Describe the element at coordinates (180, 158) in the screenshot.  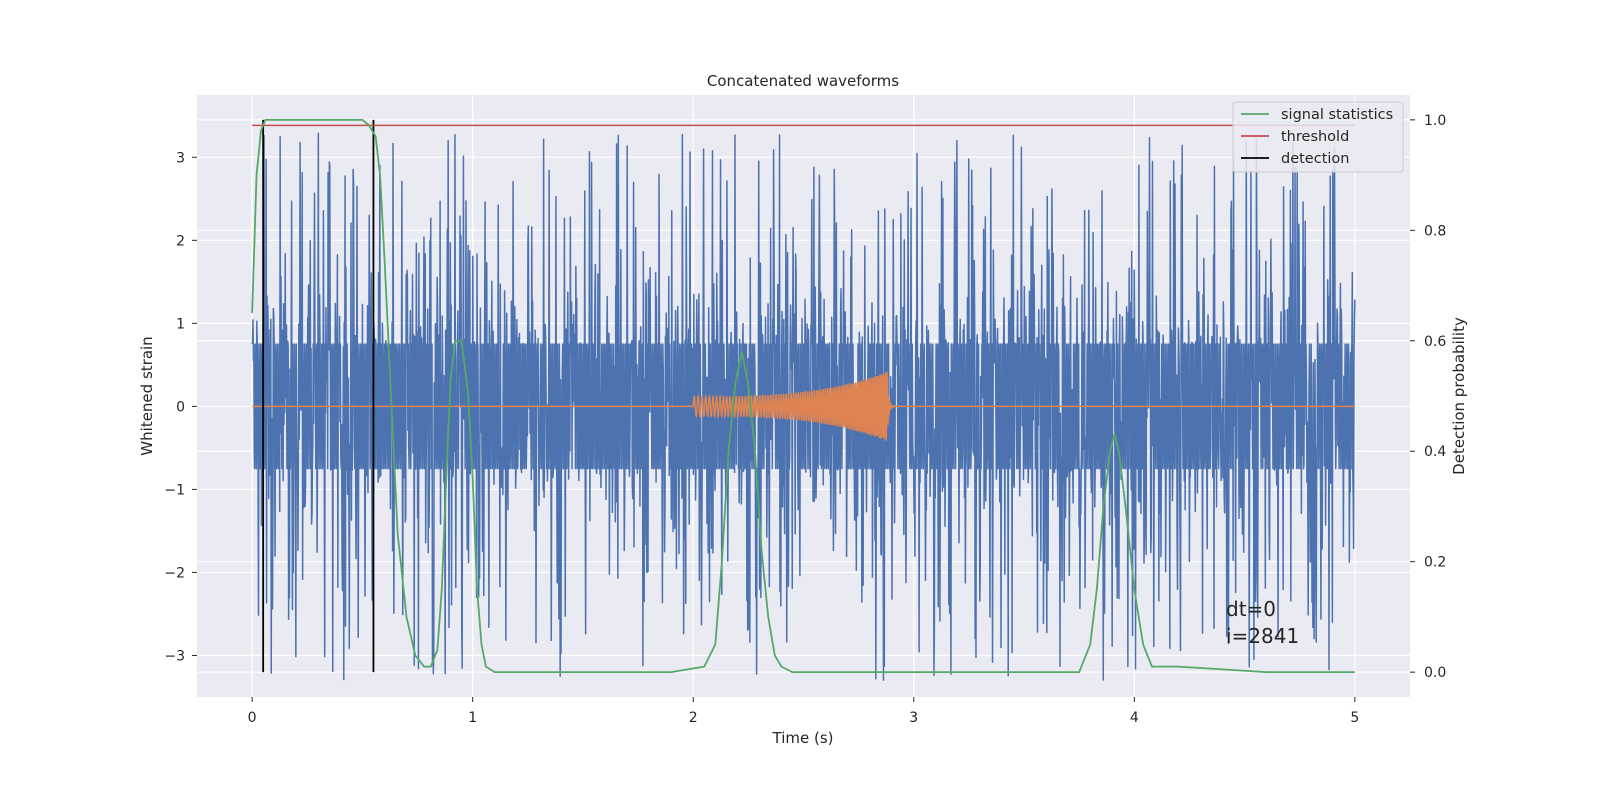
I see `y-tick-label: 3` at that location.